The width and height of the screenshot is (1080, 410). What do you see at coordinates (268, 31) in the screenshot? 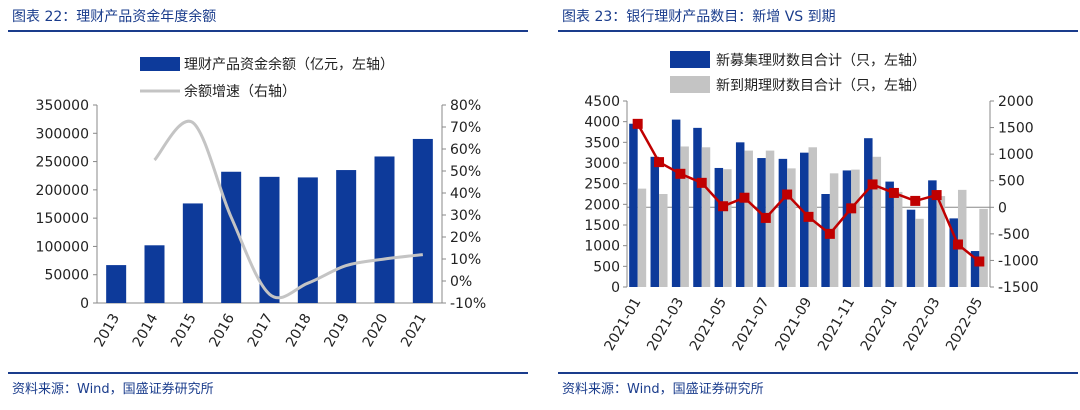
I see `title-rule-left` at bounding box center [268, 31].